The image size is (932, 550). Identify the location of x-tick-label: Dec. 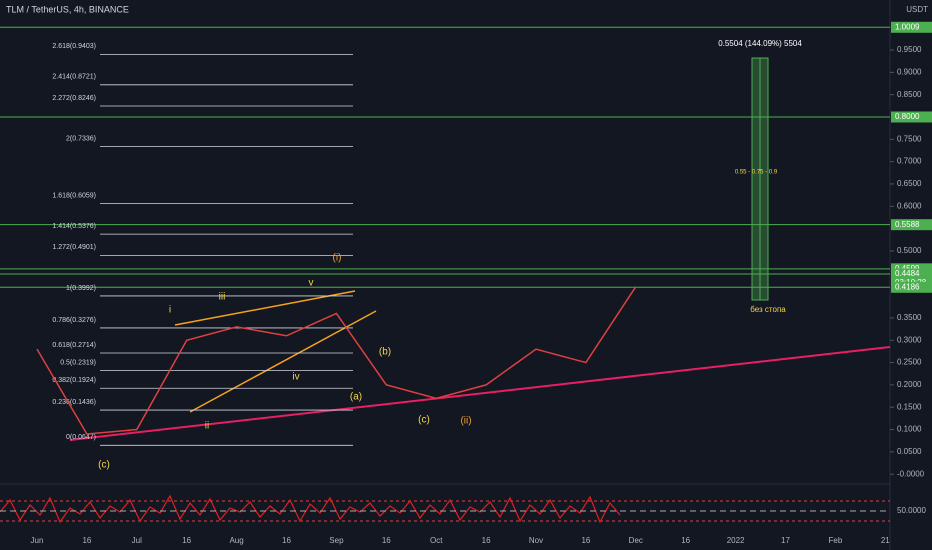
(636, 540).